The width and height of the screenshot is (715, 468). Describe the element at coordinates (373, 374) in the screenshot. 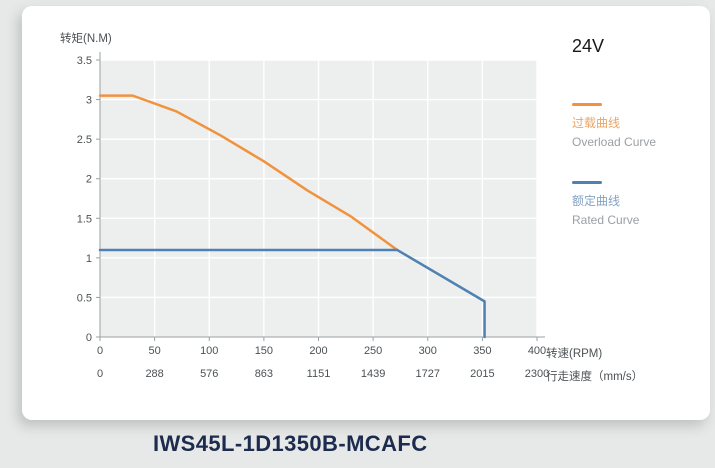

I see `svg-text: 1439` at that location.